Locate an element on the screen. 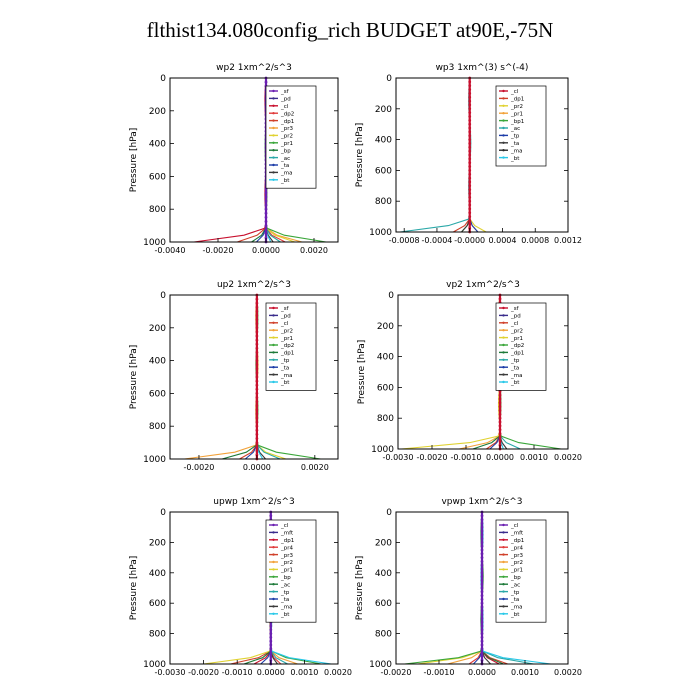 The height and width of the screenshot is (700, 700). legend-entry-pr2: _pr2 is located at coordinates (286, 563).